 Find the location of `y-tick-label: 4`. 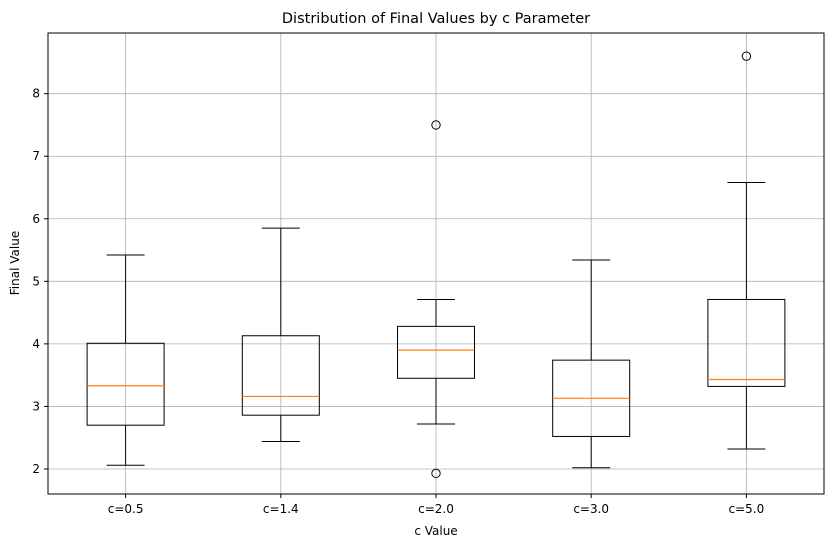

y-tick-label: 4 is located at coordinates (36, 344).